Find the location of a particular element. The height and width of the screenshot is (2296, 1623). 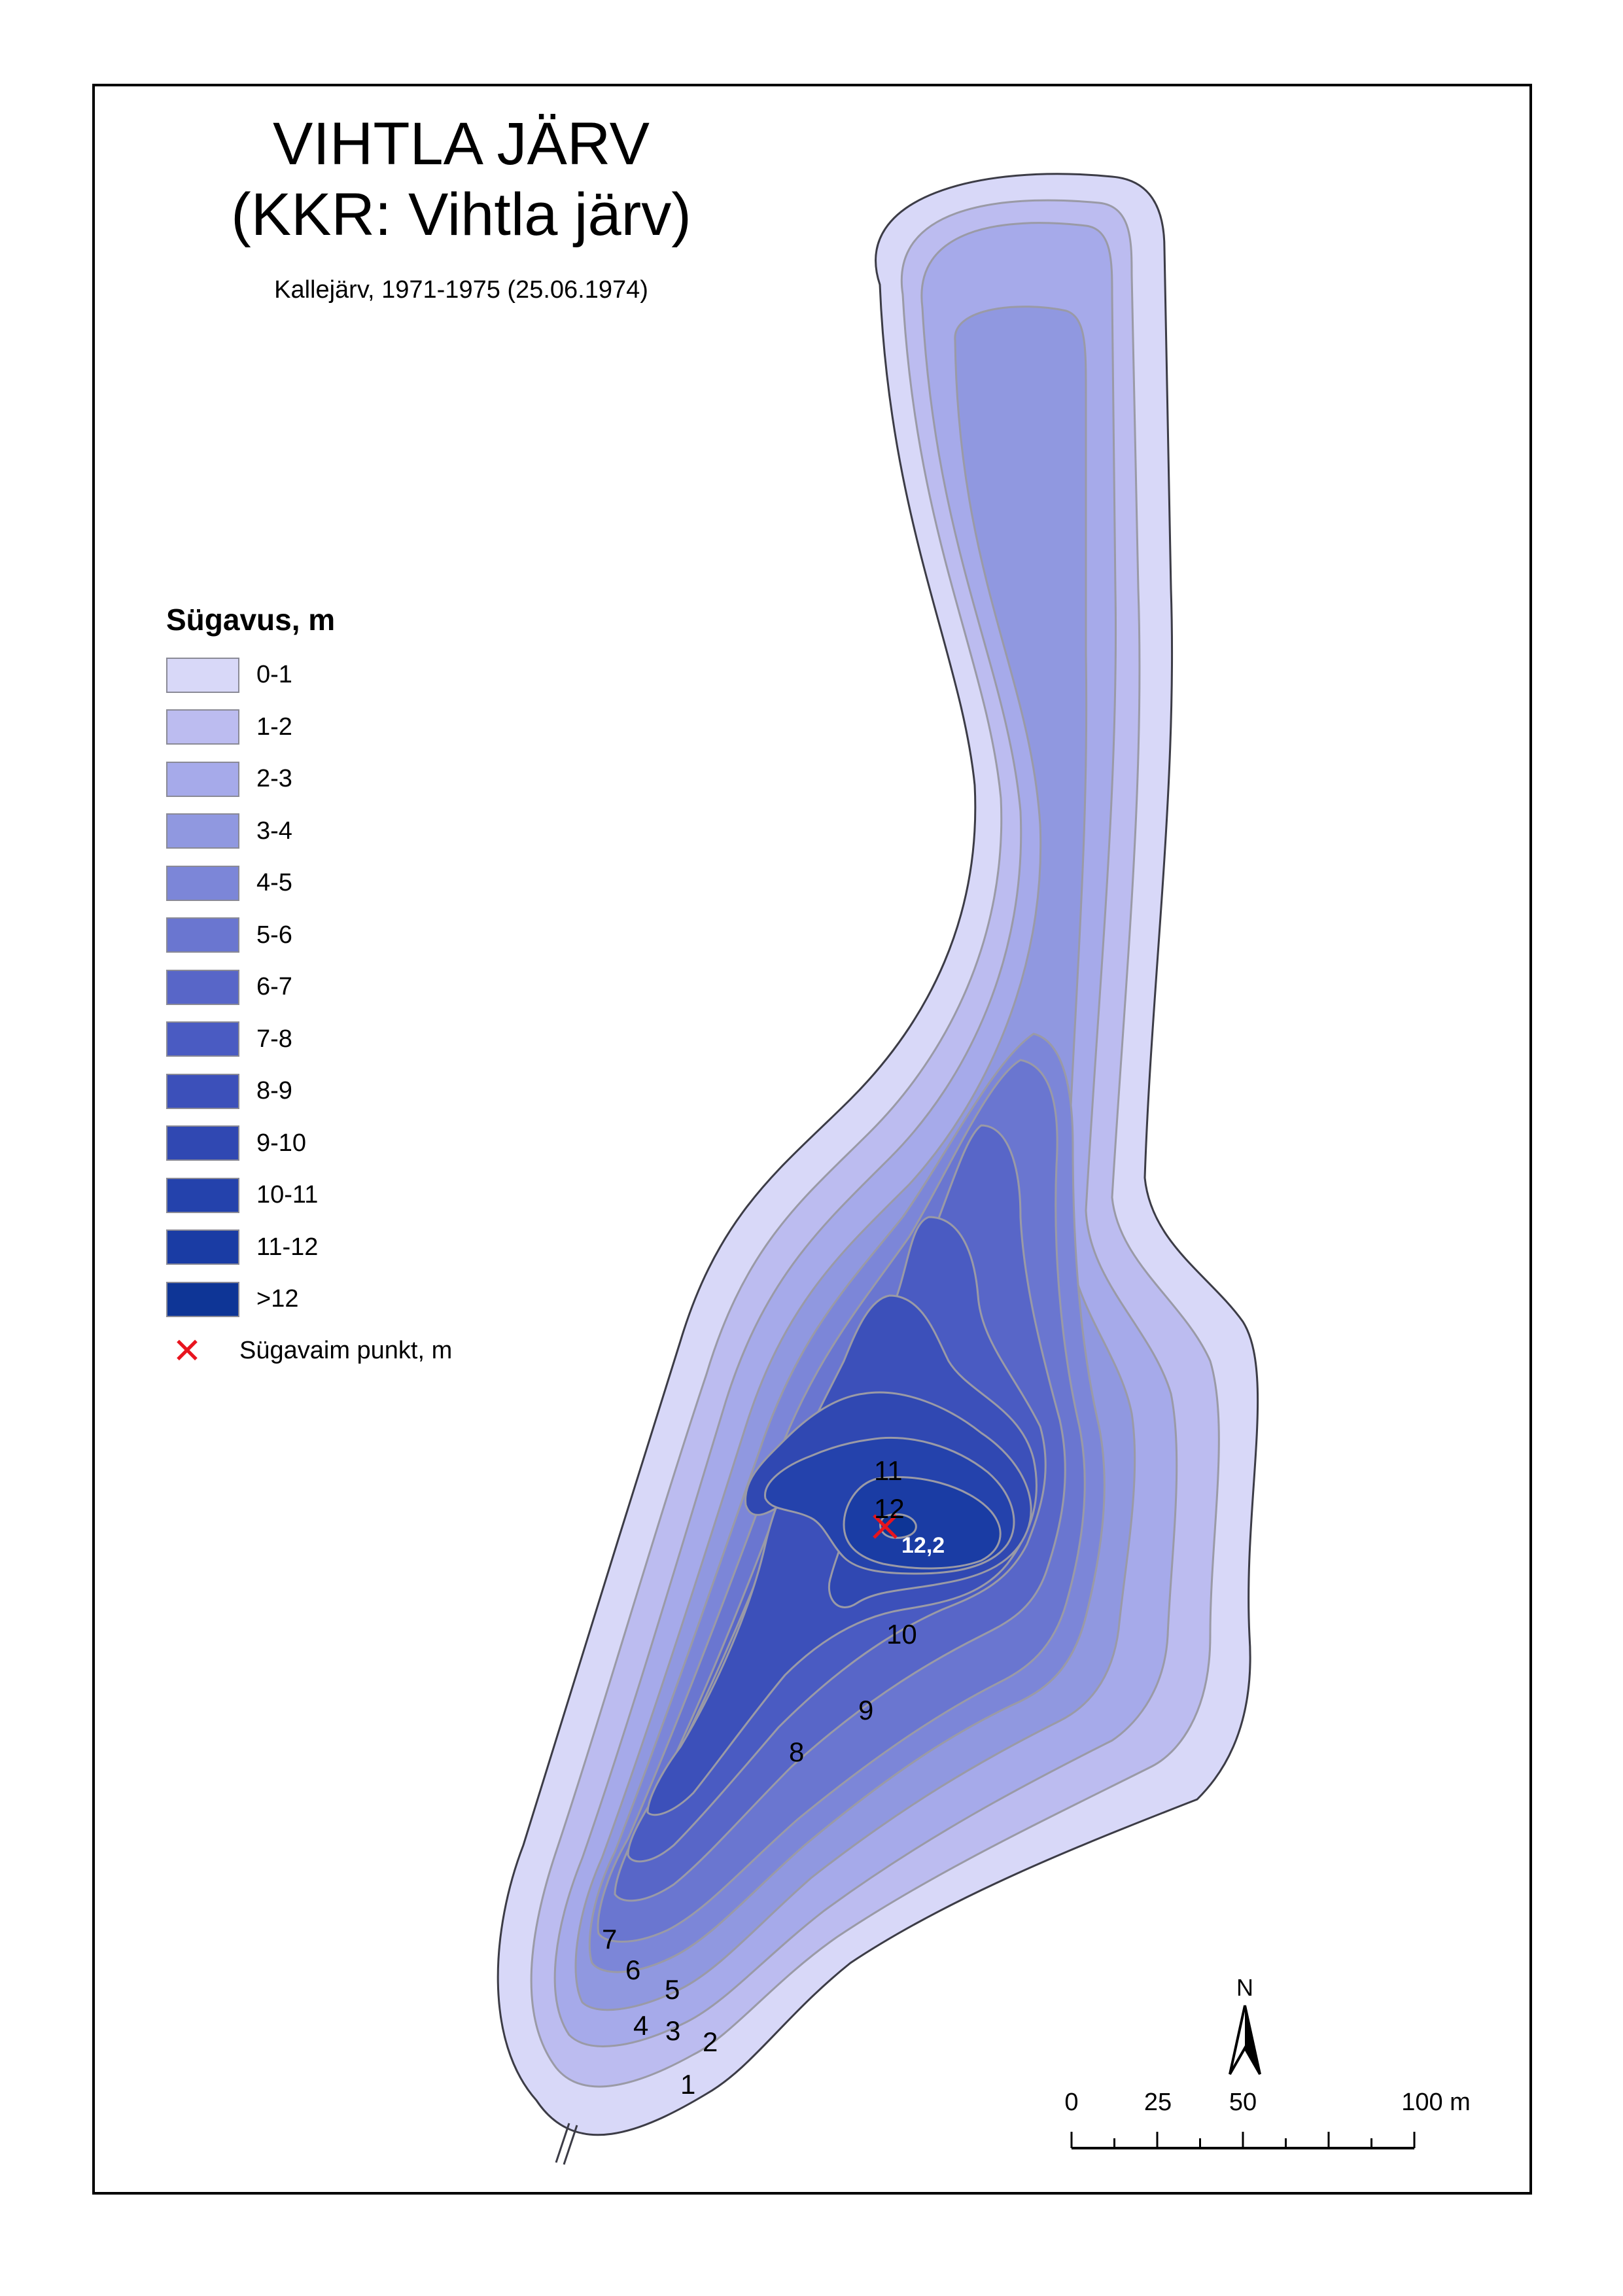

legend-label: 0-1 is located at coordinates (274, 675).